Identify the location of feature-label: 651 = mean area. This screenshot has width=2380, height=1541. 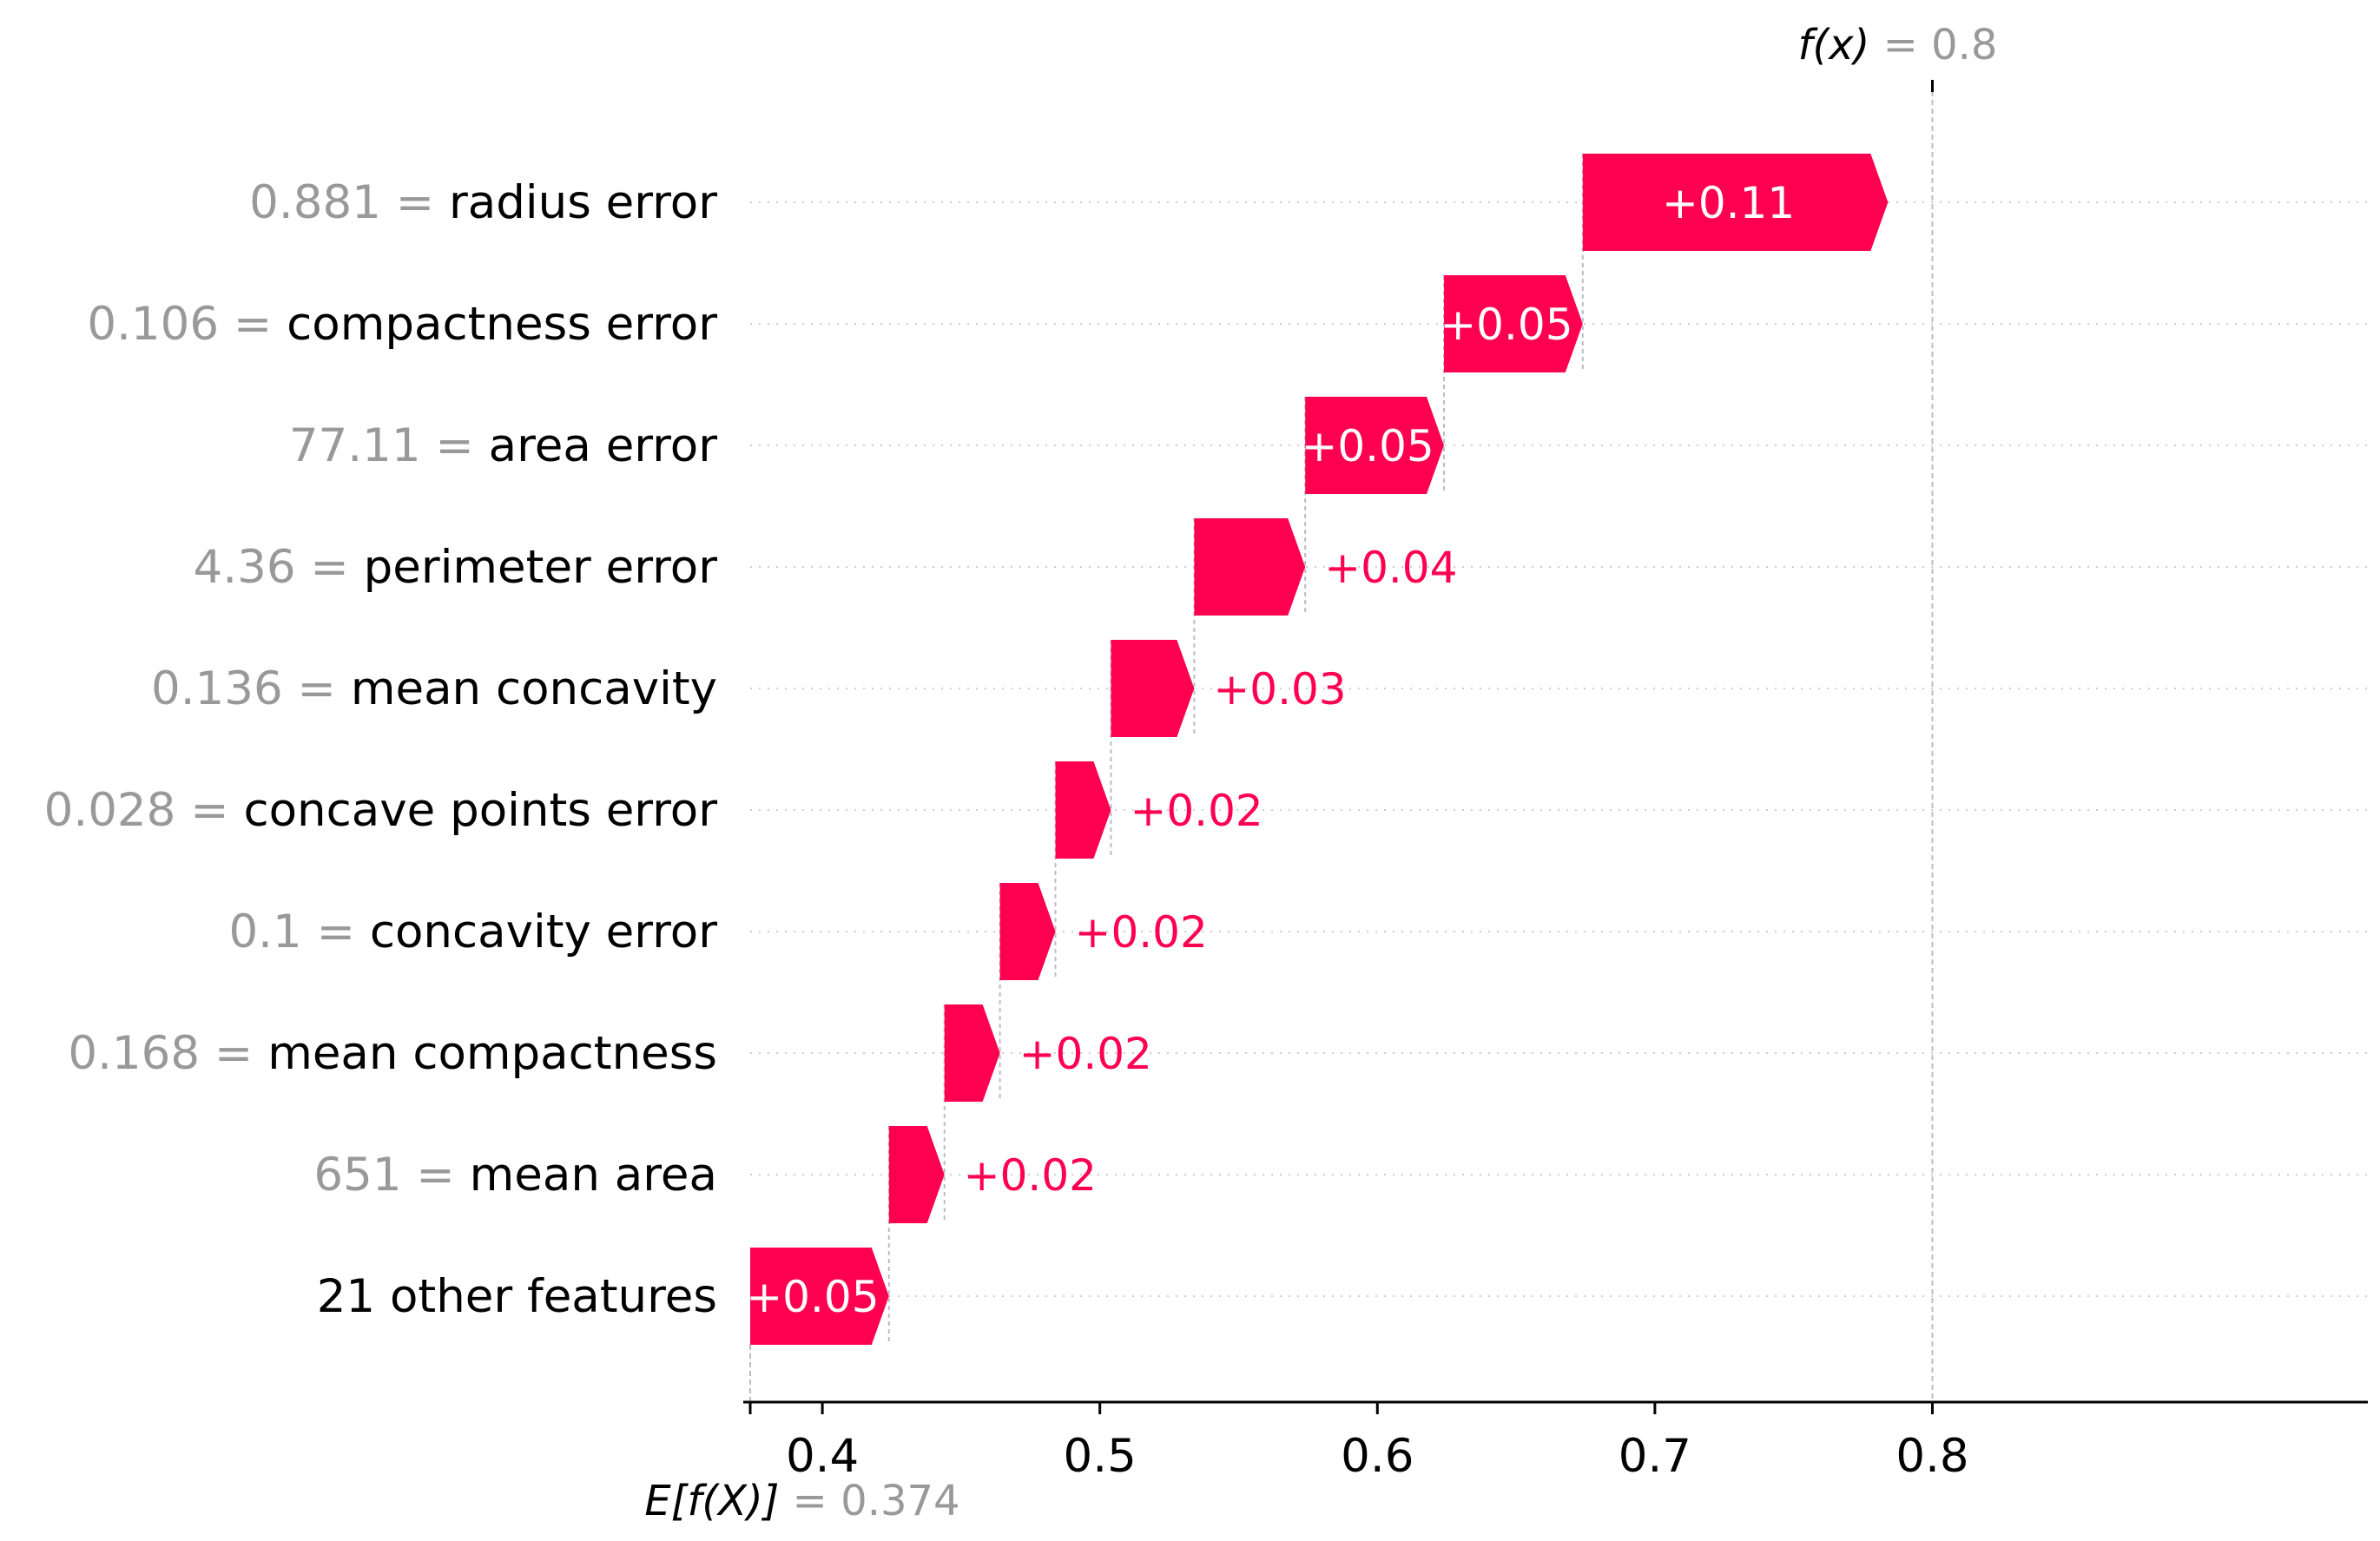
(515, 1175).